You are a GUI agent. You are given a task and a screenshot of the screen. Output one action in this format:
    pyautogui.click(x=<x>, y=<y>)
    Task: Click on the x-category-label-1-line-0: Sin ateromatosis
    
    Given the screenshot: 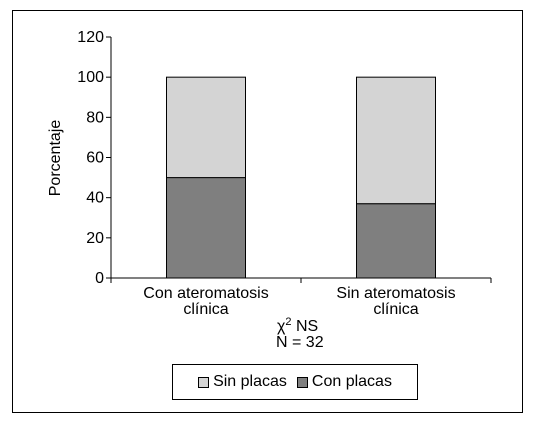 What is the action you would take?
    pyautogui.click(x=395, y=293)
    